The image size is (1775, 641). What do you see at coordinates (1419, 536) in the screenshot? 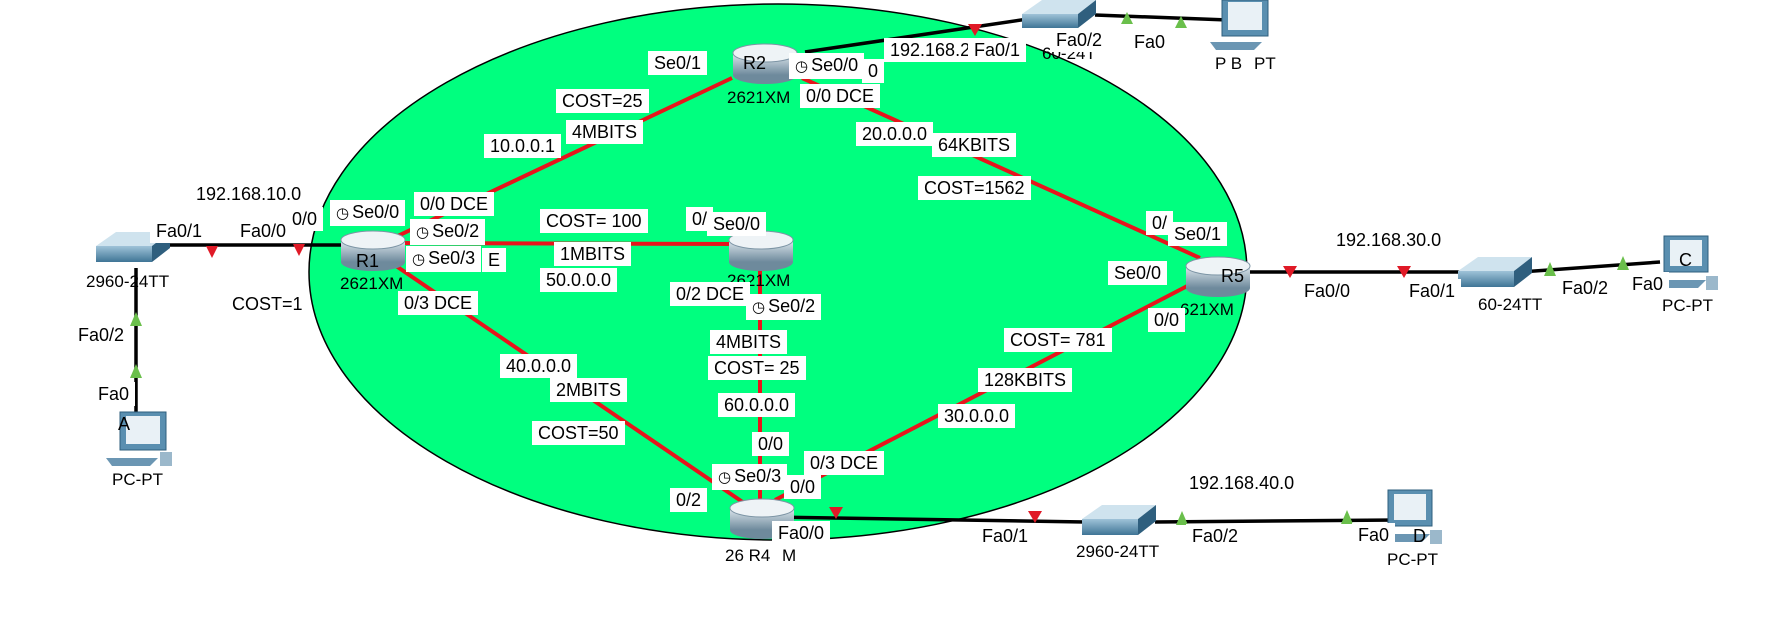
I see `pc-d-name: D` at bounding box center [1419, 536].